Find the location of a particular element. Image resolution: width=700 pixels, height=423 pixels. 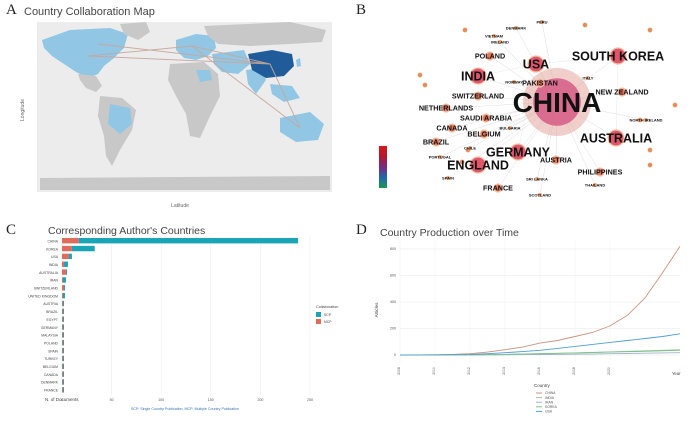

link-china-canada is located at coordinates (184, 54).